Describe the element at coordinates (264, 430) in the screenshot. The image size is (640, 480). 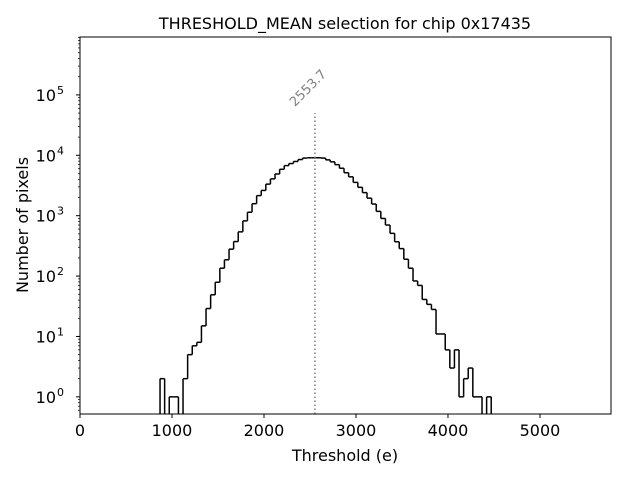
I see `x-tick-label: 2000` at that location.